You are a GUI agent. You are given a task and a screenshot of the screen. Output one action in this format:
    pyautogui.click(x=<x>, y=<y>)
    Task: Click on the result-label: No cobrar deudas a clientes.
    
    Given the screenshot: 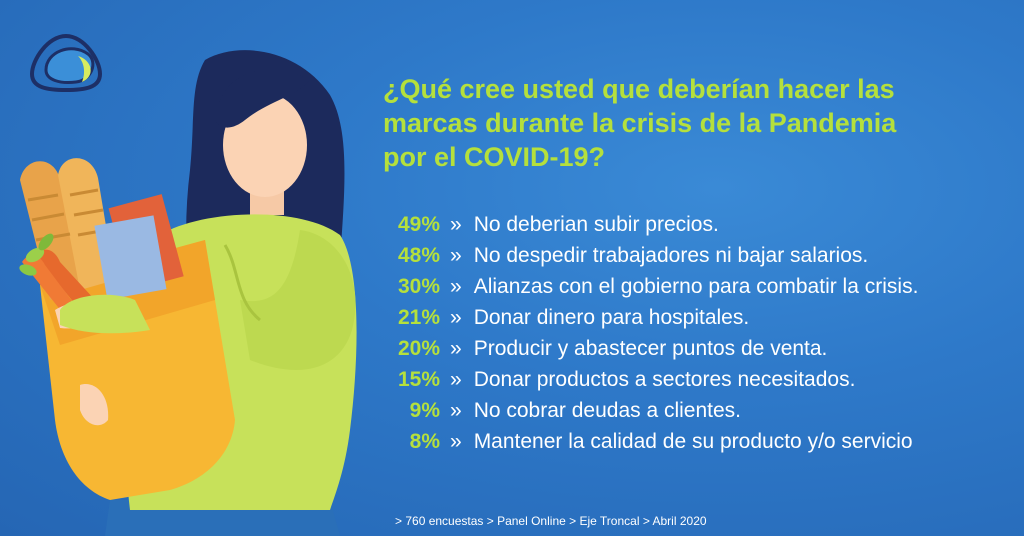 What is the action you would take?
    pyautogui.click(x=607, y=410)
    